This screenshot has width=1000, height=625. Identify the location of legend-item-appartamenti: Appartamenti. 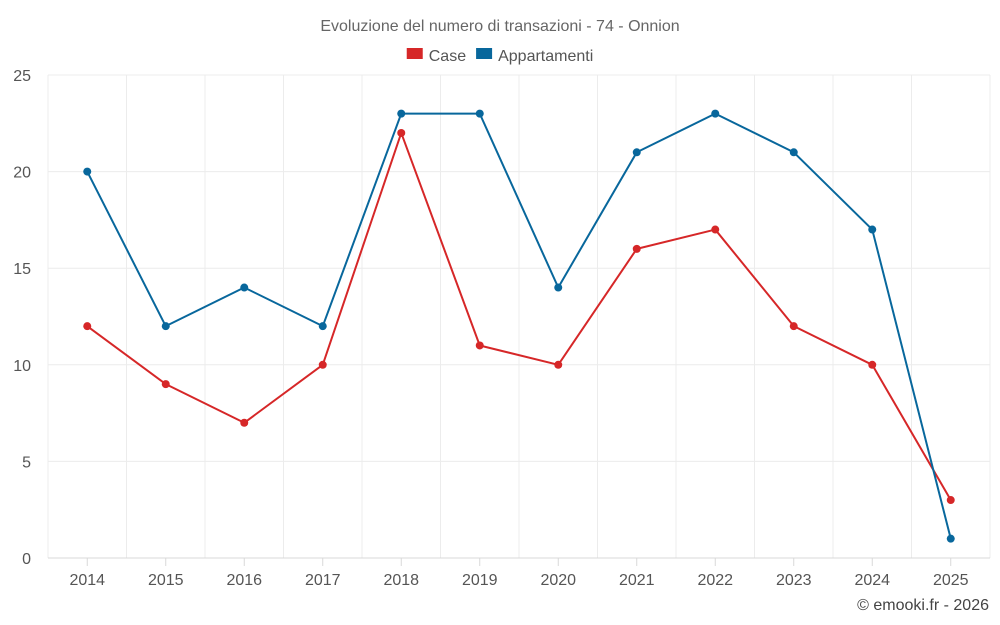
(534, 56).